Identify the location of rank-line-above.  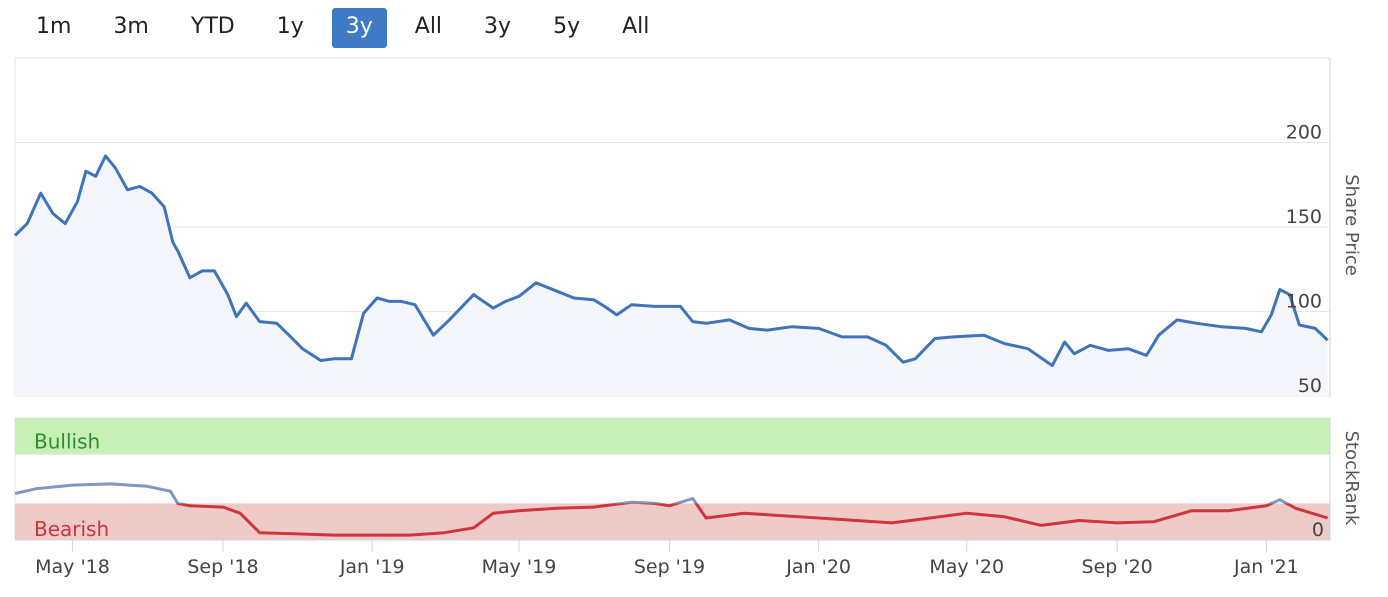
(652, 493).